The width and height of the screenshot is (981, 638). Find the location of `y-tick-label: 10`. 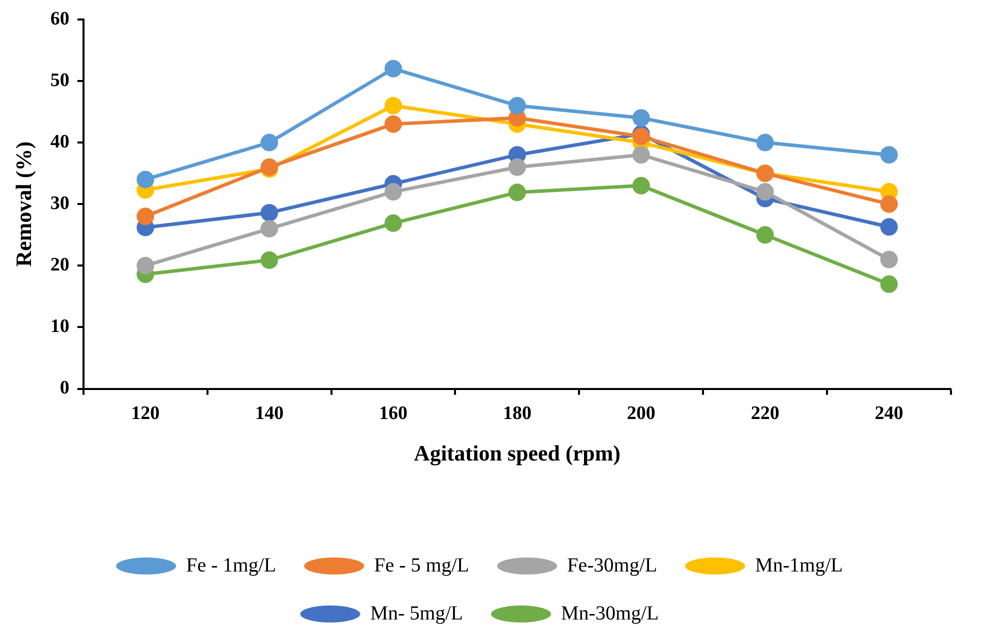

y-tick-label: 10 is located at coordinates (60, 327).